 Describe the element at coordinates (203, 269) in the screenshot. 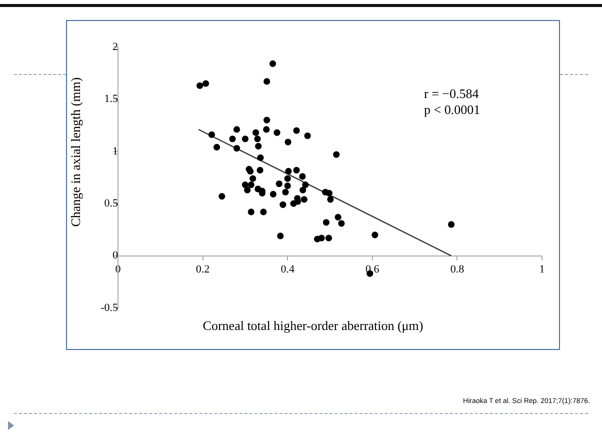

I see `x-tick-label: 0.2` at that location.